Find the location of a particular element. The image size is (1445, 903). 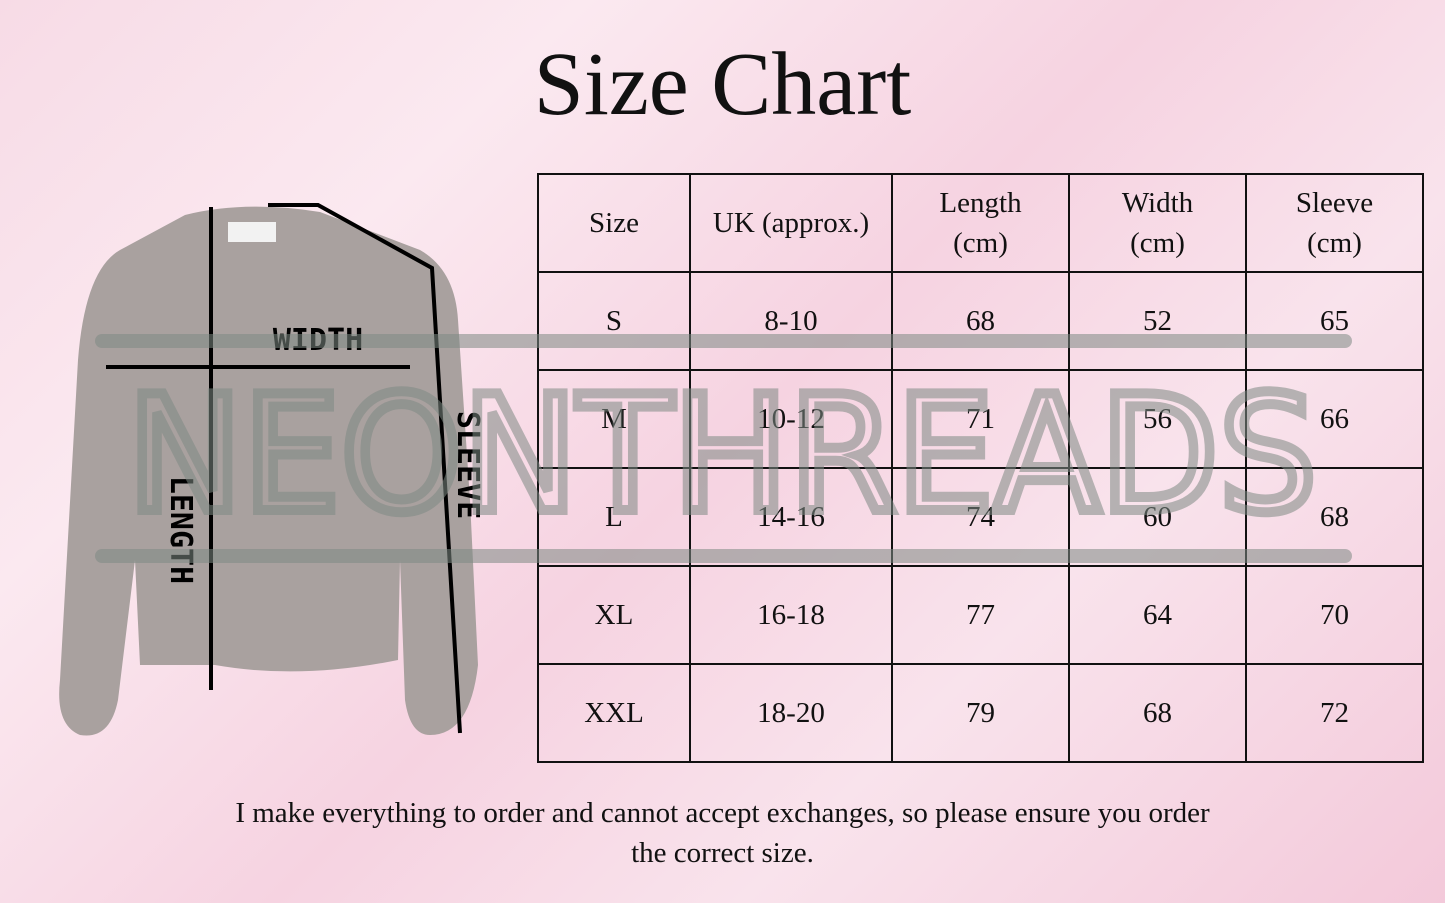

cell: XL is located at coordinates (614, 615).